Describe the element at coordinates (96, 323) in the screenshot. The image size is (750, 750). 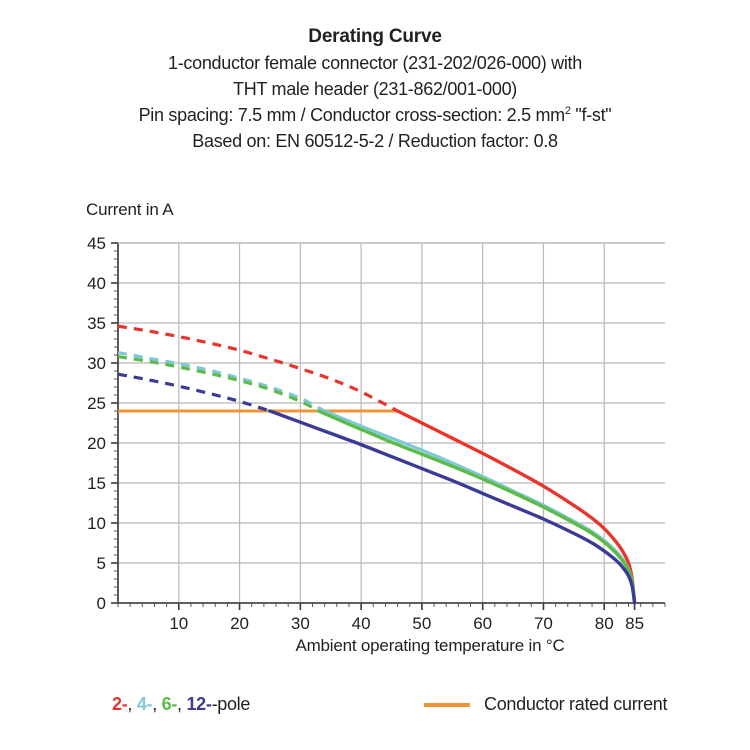
I see `y-tick-label: 35` at that location.